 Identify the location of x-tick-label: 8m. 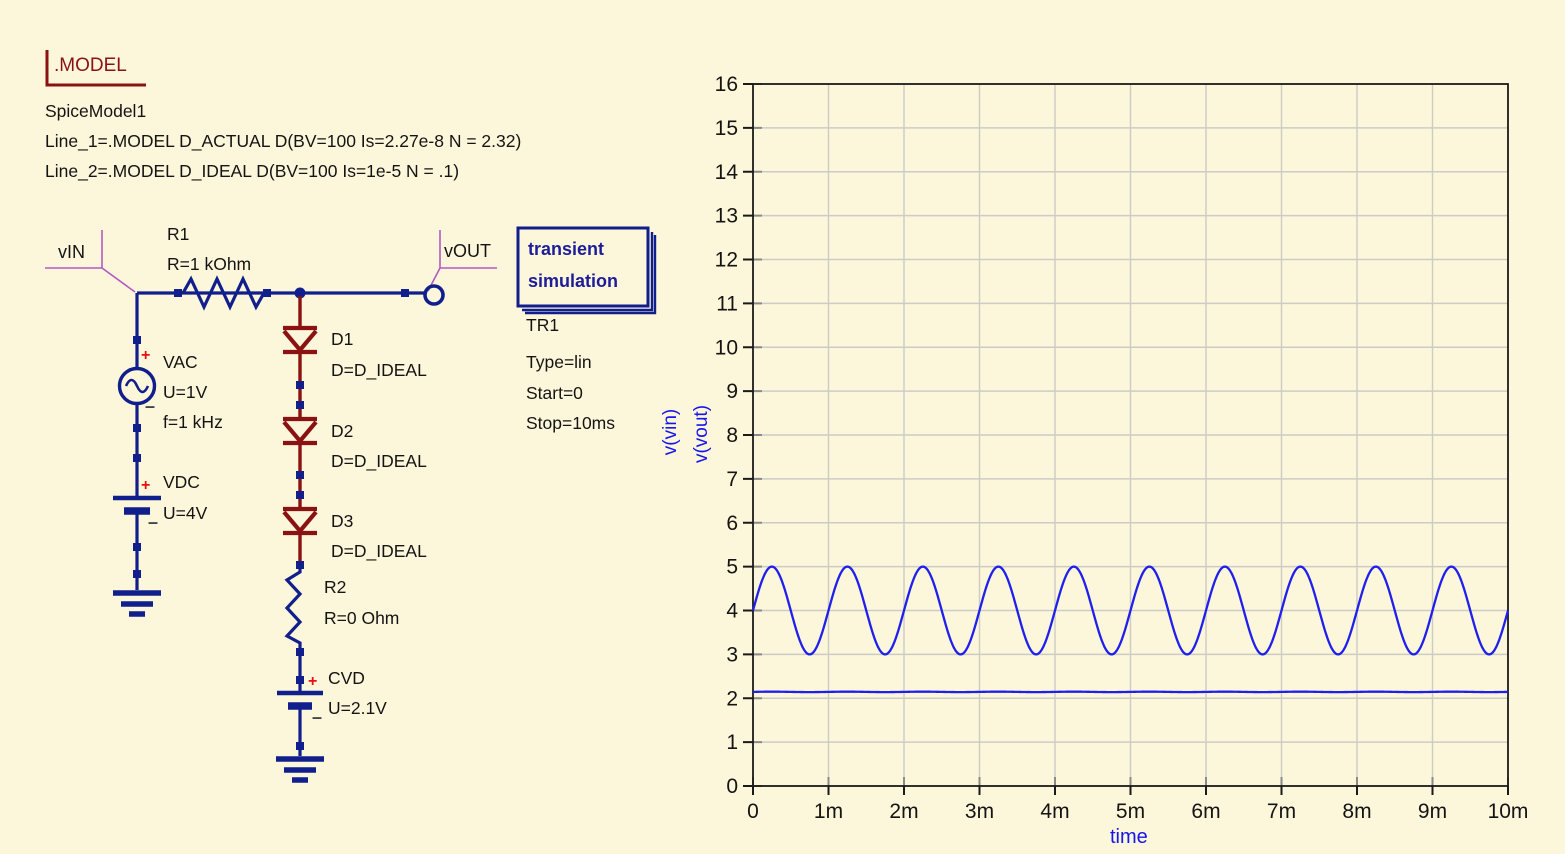
(1356, 811).